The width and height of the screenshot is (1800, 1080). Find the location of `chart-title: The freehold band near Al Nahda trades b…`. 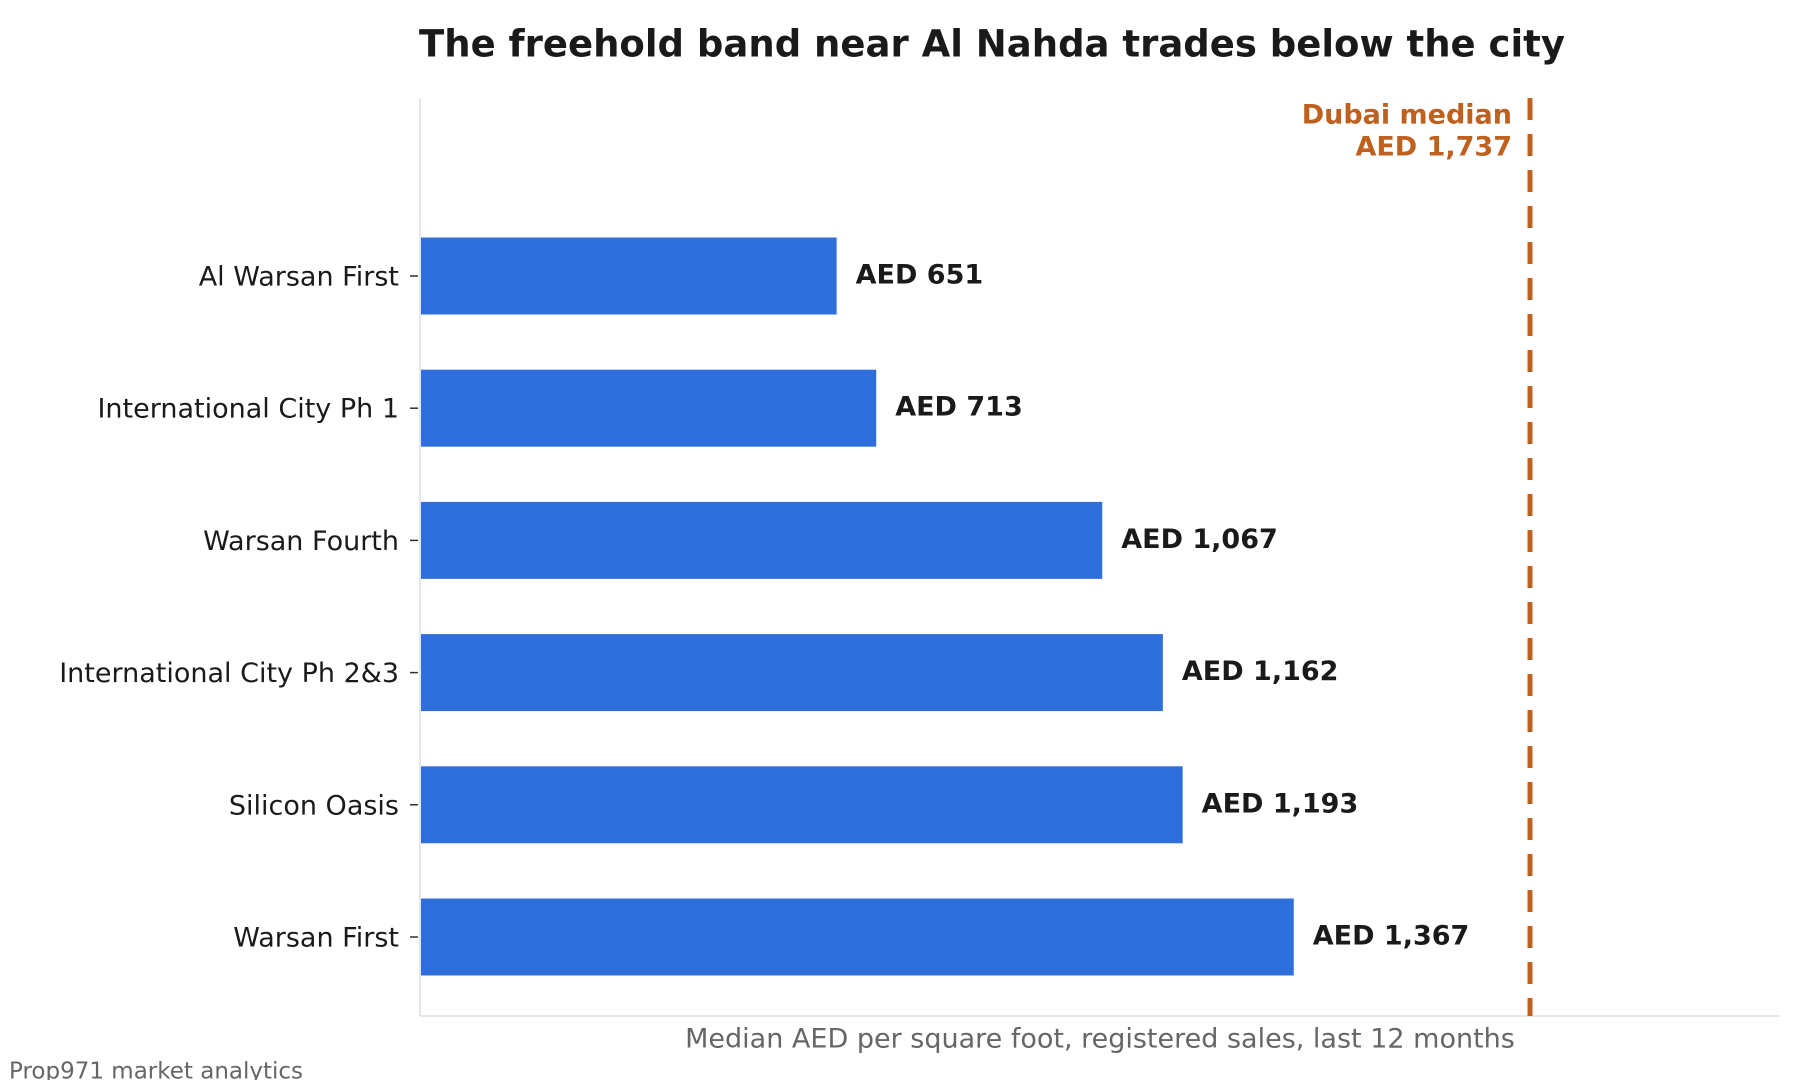

chart-title: The freehold band near Al Nahda trades b… is located at coordinates (992, 44).